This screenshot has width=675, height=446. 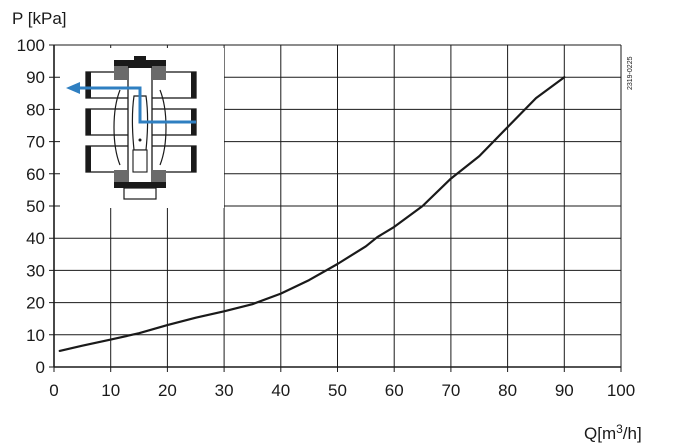 What do you see at coordinates (35, 77) in the screenshot?
I see `y-tick-label: 90` at bounding box center [35, 77].